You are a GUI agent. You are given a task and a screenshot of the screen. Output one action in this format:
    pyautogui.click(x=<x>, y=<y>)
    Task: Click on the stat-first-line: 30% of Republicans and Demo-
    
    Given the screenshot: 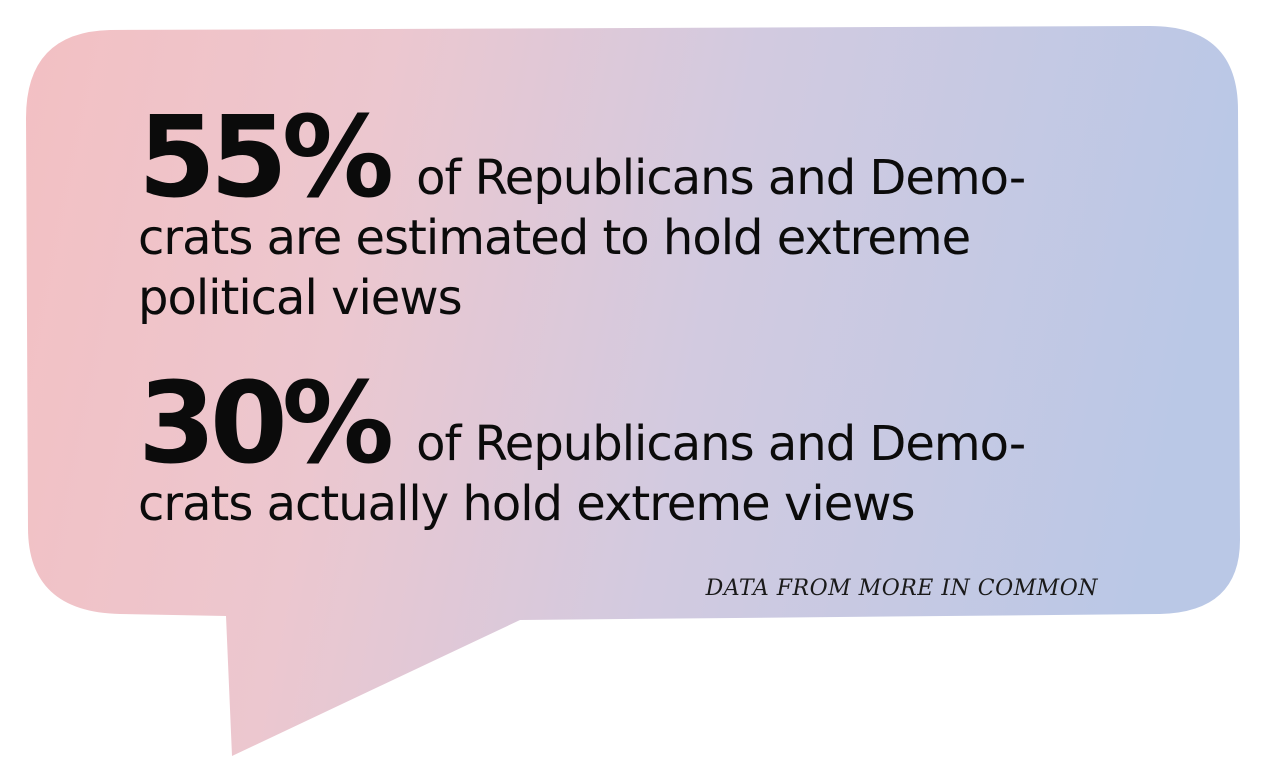 What is the action you would take?
    pyautogui.click(x=638, y=421)
    